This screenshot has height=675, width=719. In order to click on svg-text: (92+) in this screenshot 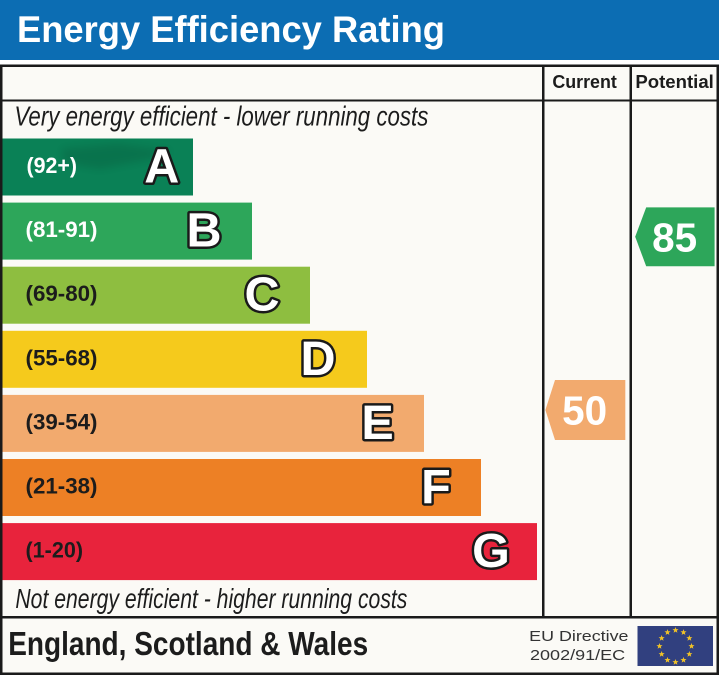, I will do `click(52, 165)`.